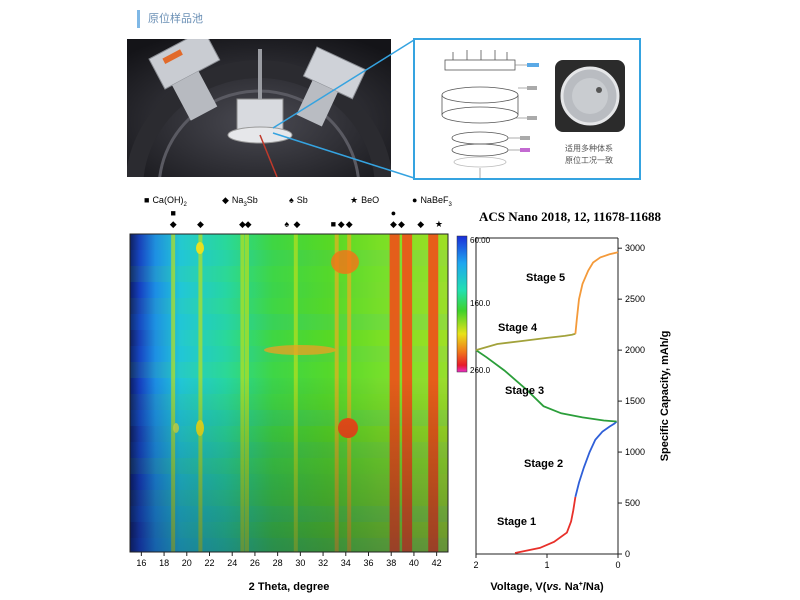  I want to click on voltage-x-axis-label: Voltage, V(vs. Na+/Na), so click(547, 587).